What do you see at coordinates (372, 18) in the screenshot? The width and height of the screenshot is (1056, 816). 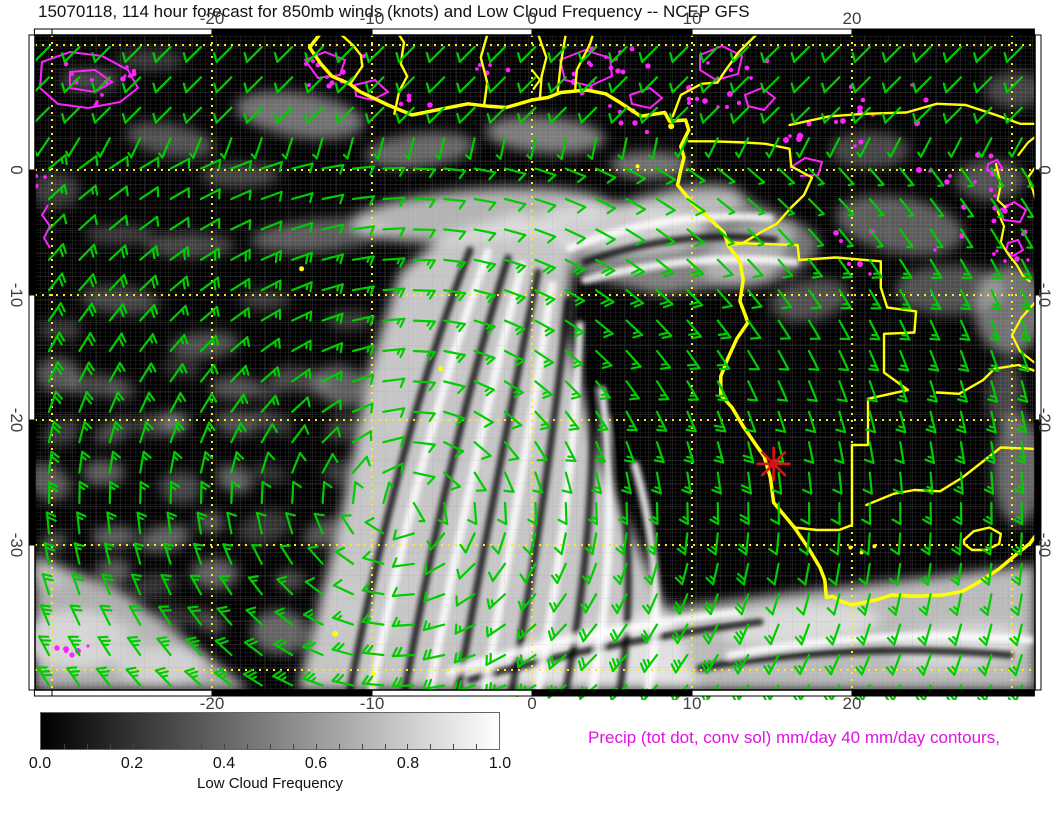 I see `top-axis-tick-label: -10` at bounding box center [372, 18].